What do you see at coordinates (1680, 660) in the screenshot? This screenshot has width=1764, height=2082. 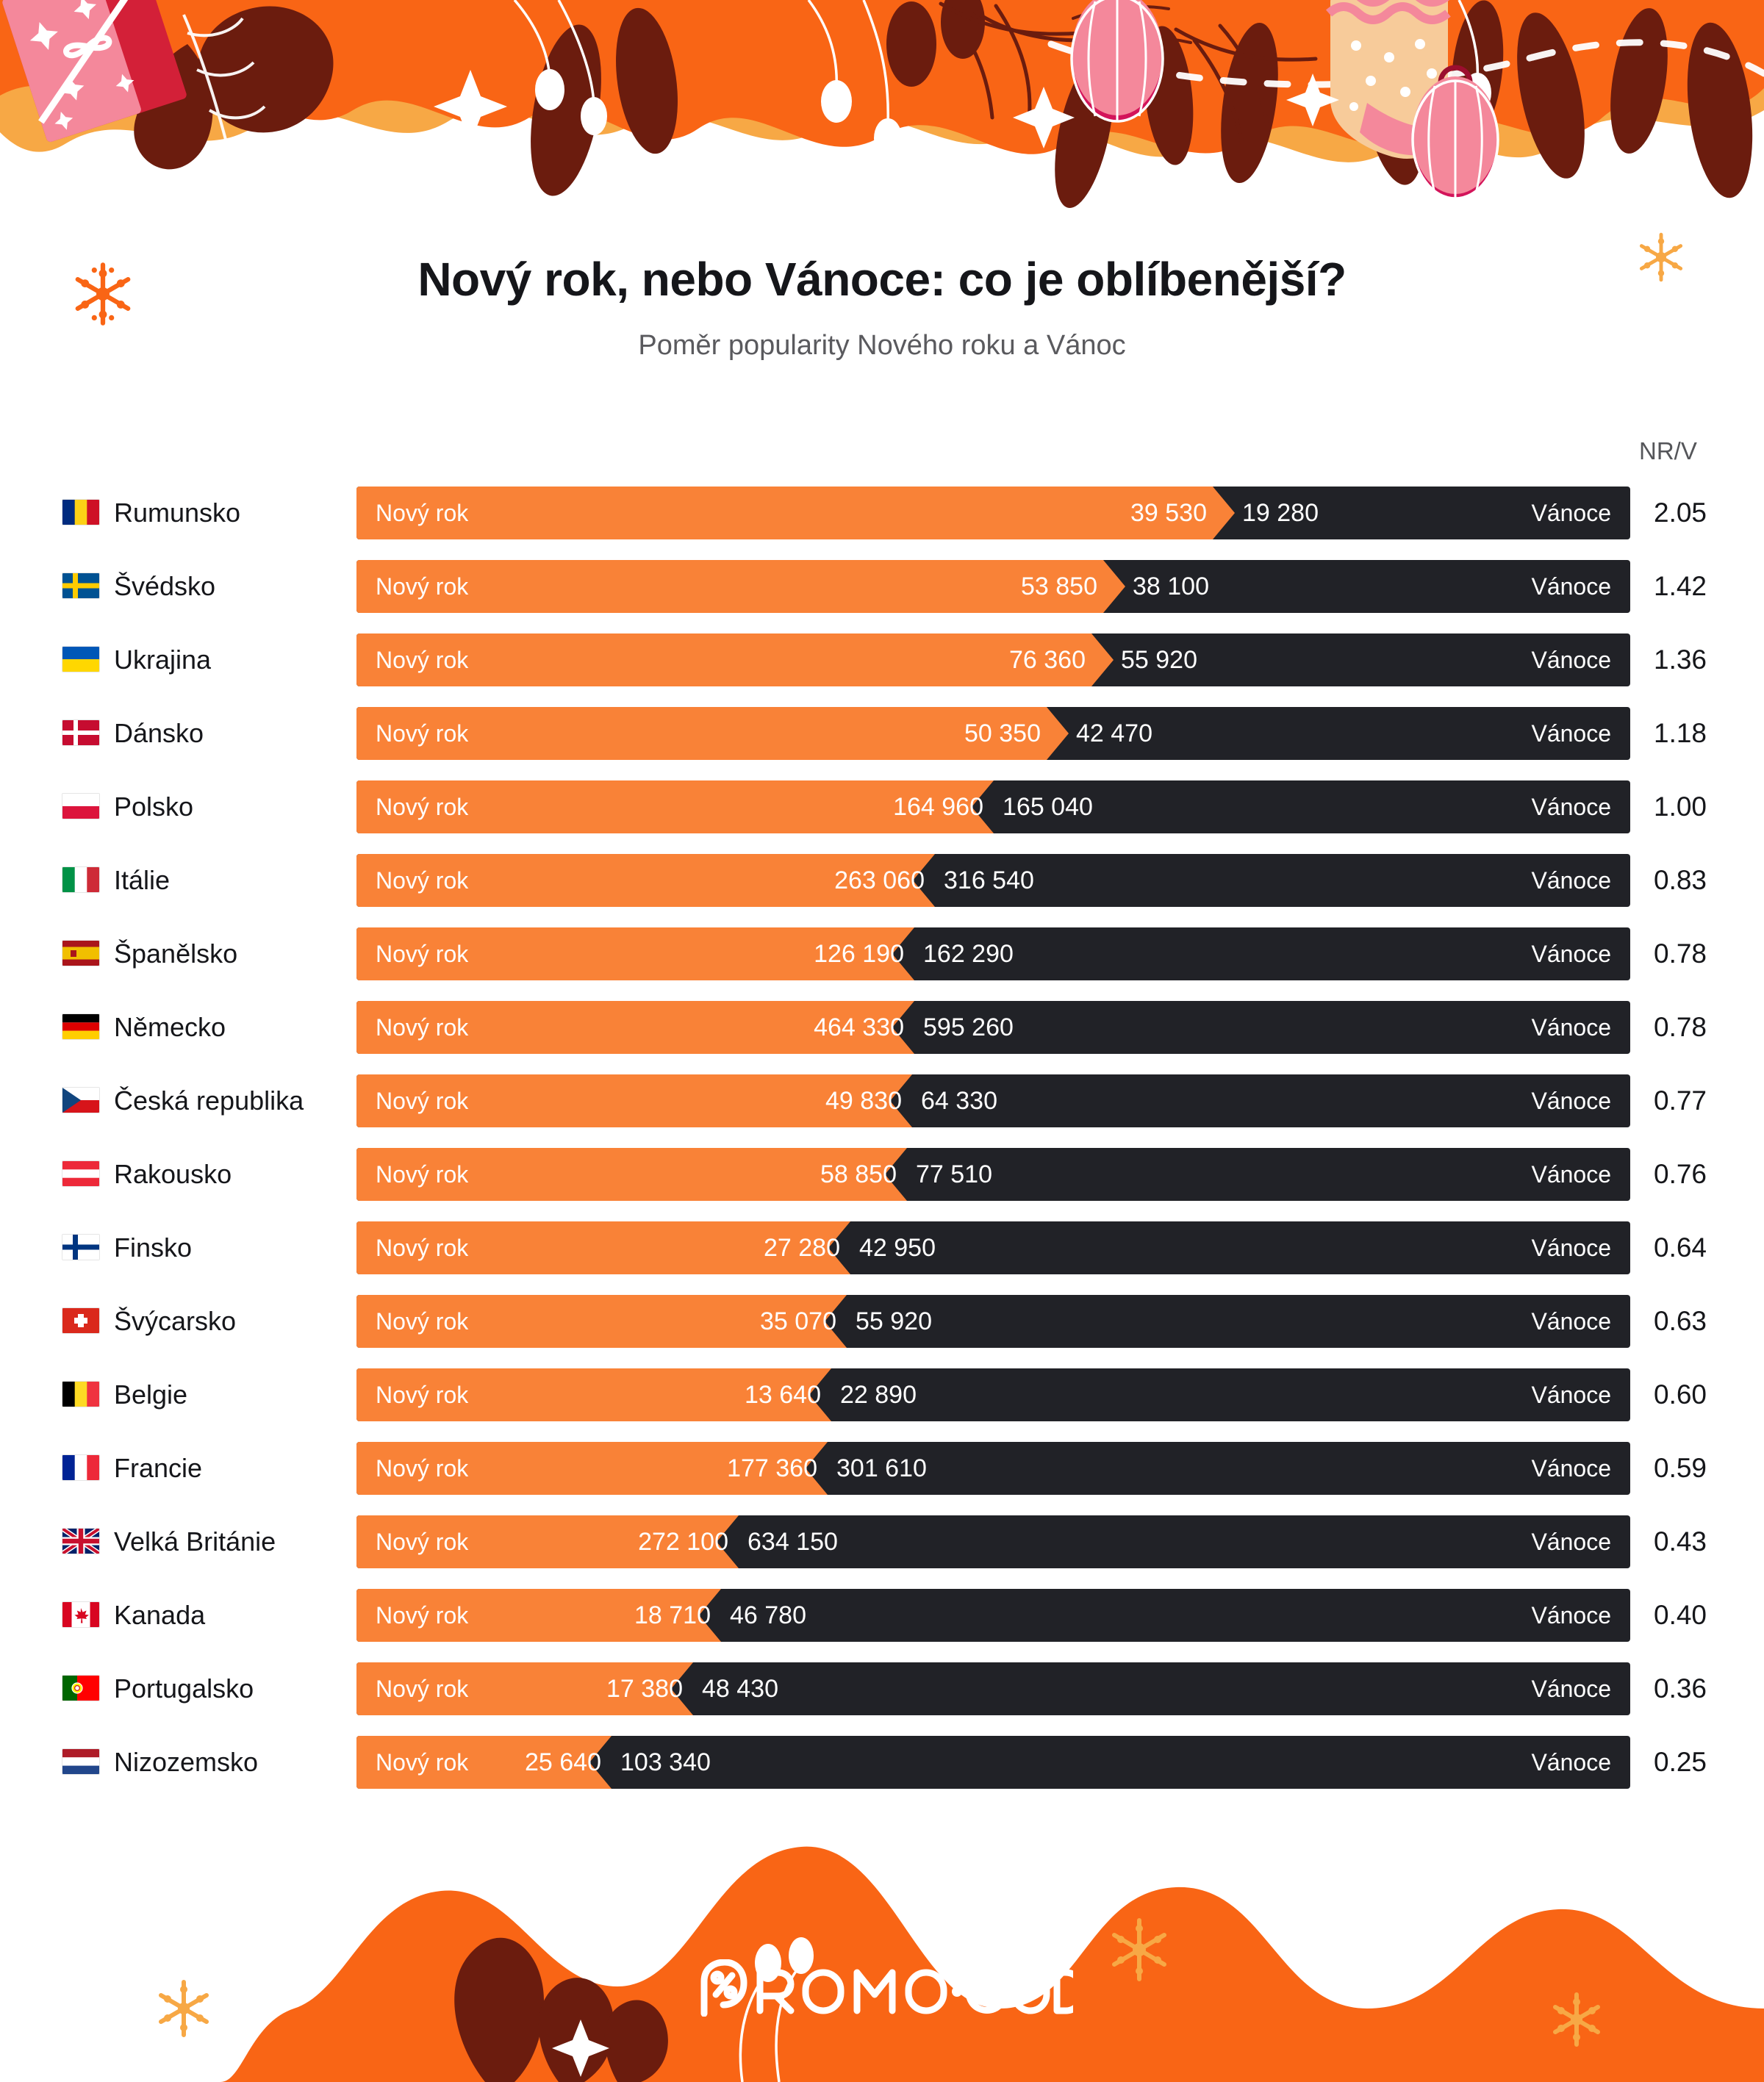 I see `ratio-value: 1.36` at bounding box center [1680, 660].